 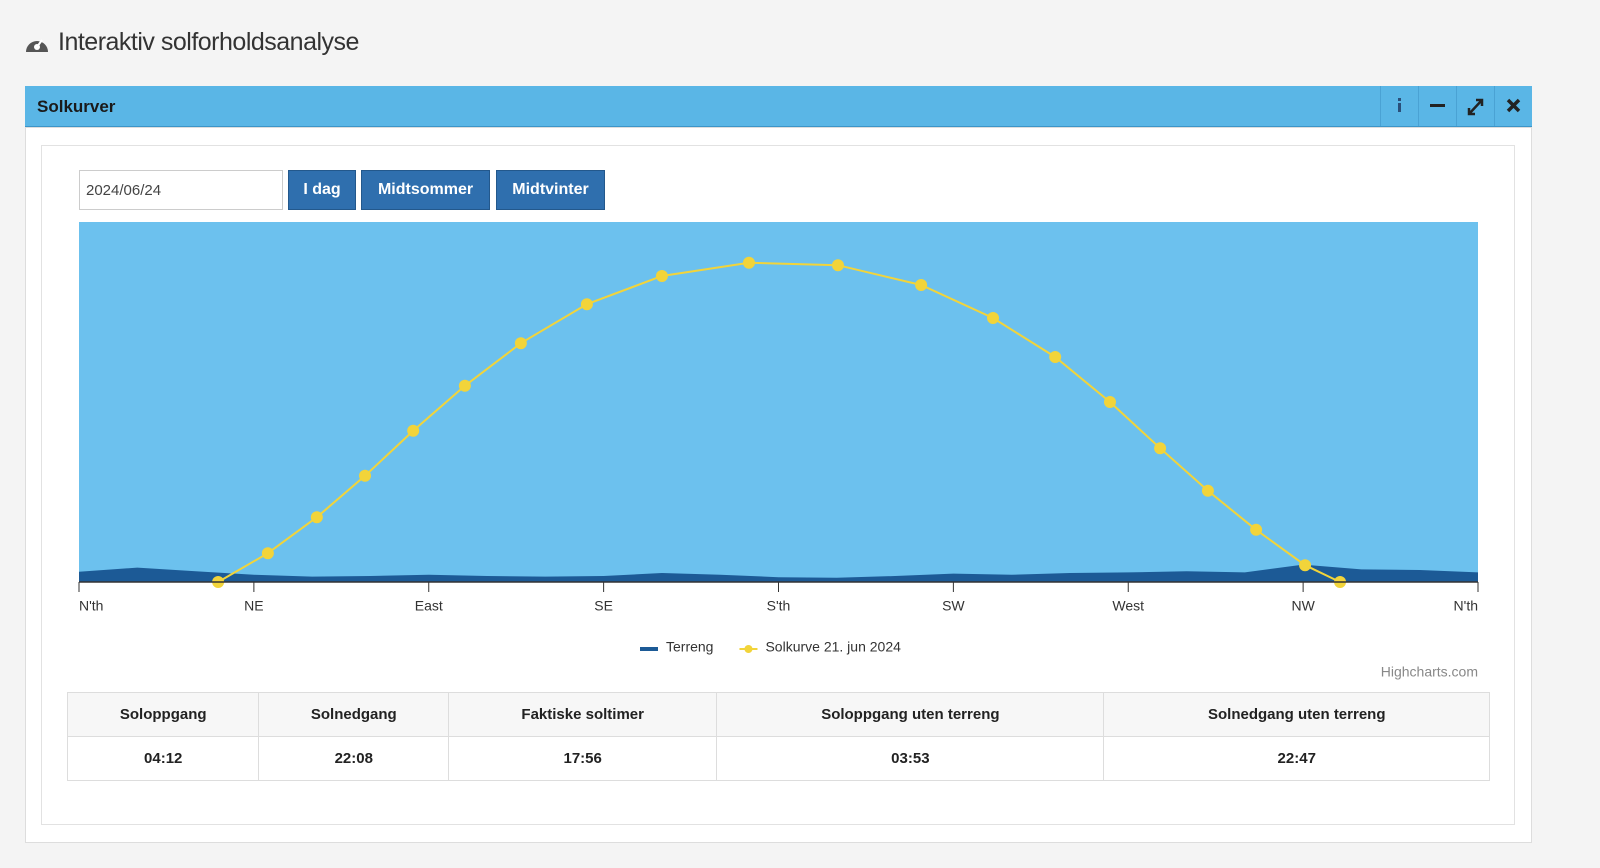 I want to click on minimize-button, so click(x=1437, y=106).